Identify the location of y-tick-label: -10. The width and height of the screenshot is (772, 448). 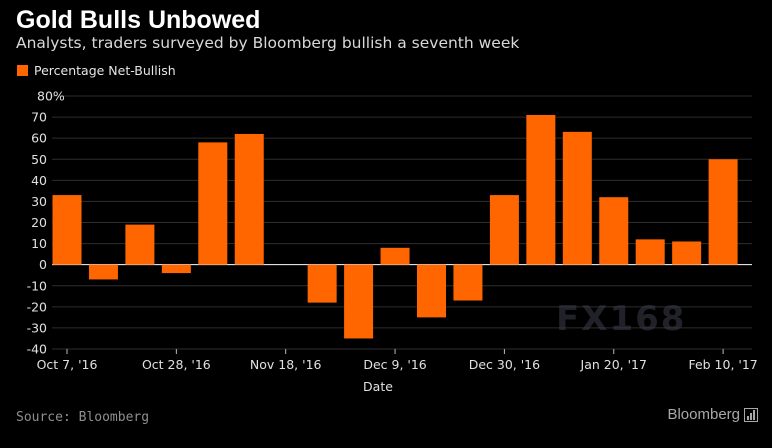
(37, 285).